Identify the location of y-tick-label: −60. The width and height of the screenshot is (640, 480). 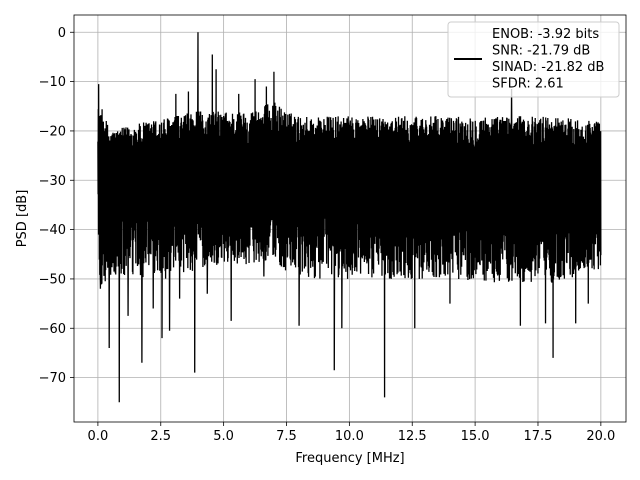
(52, 329).